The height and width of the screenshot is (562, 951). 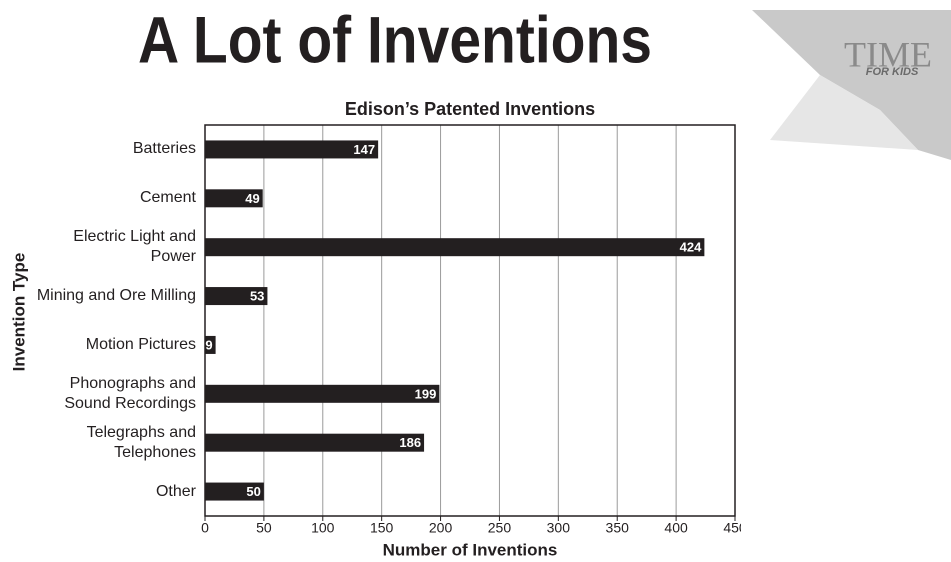 What do you see at coordinates (140, 344) in the screenshot?
I see `y-tick-label: Motion Pictures` at bounding box center [140, 344].